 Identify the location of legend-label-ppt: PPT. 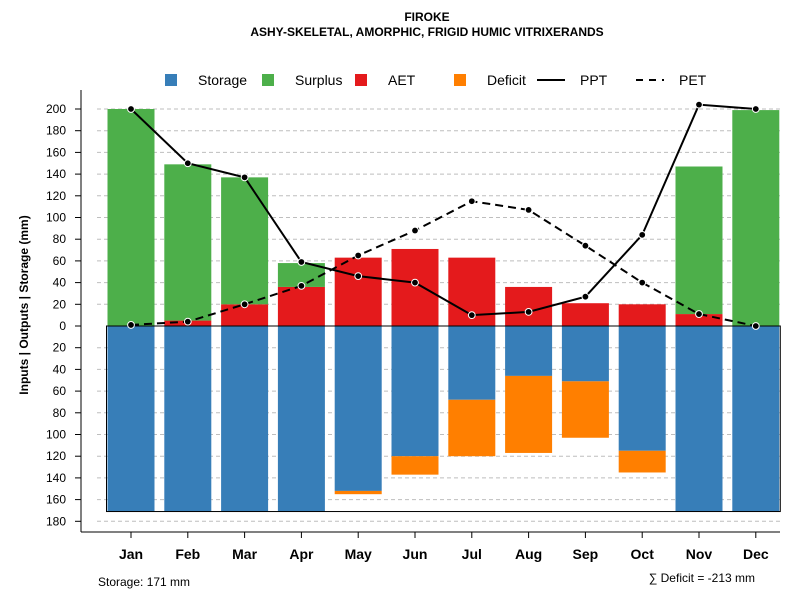
(594, 80).